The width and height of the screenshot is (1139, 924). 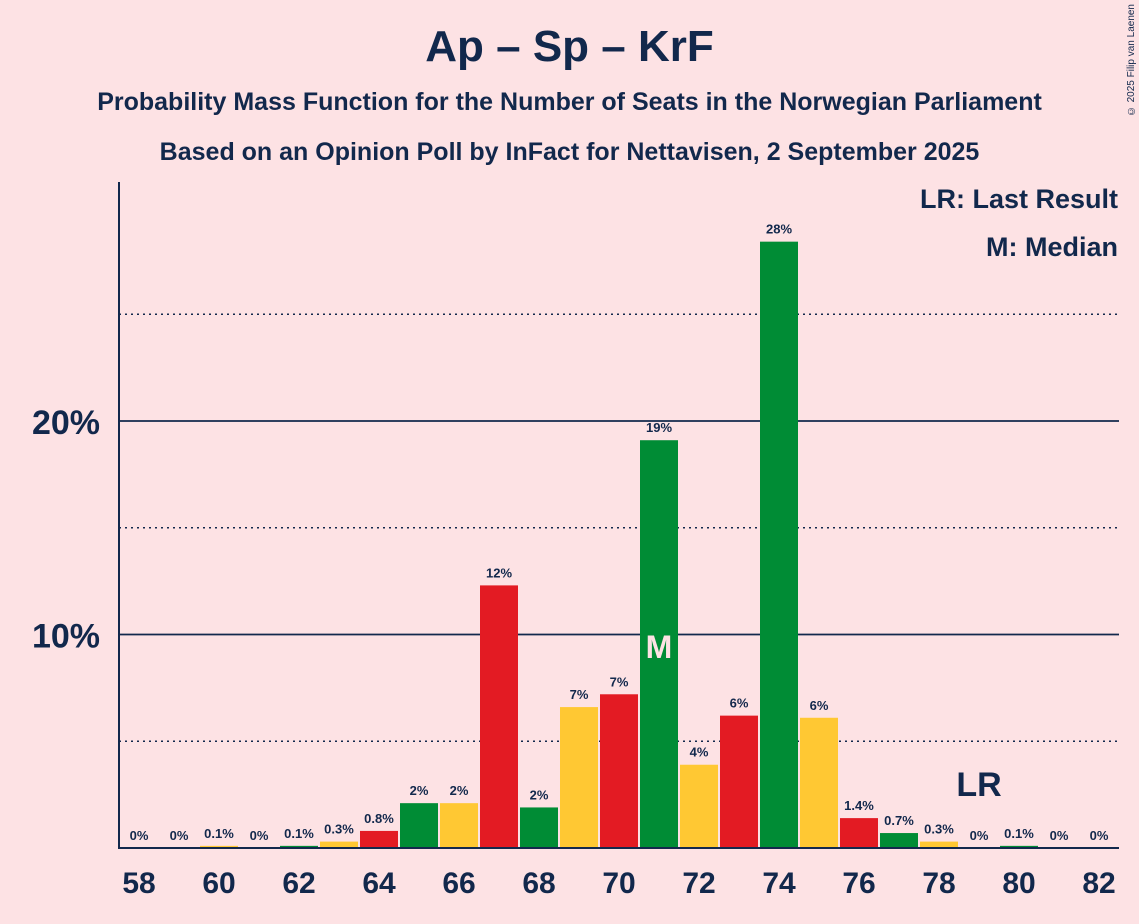 I want to click on bar-label-61: 0%, so click(x=259, y=835).